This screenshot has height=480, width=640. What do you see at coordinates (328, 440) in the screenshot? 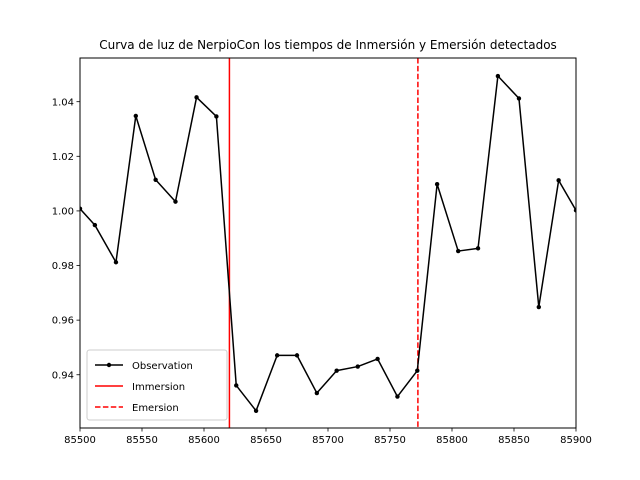
I see `x-tick-label: 85700` at bounding box center [328, 440].